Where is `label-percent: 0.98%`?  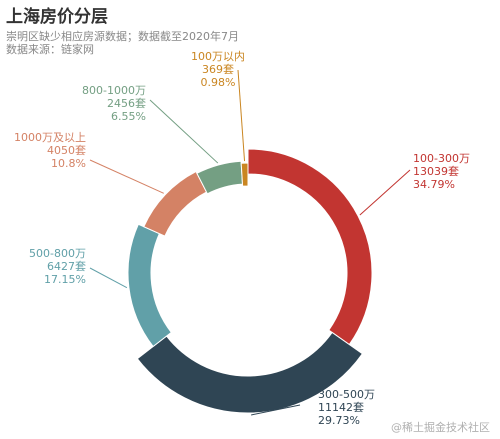 label-percent: 0.98% is located at coordinates (218, 82).